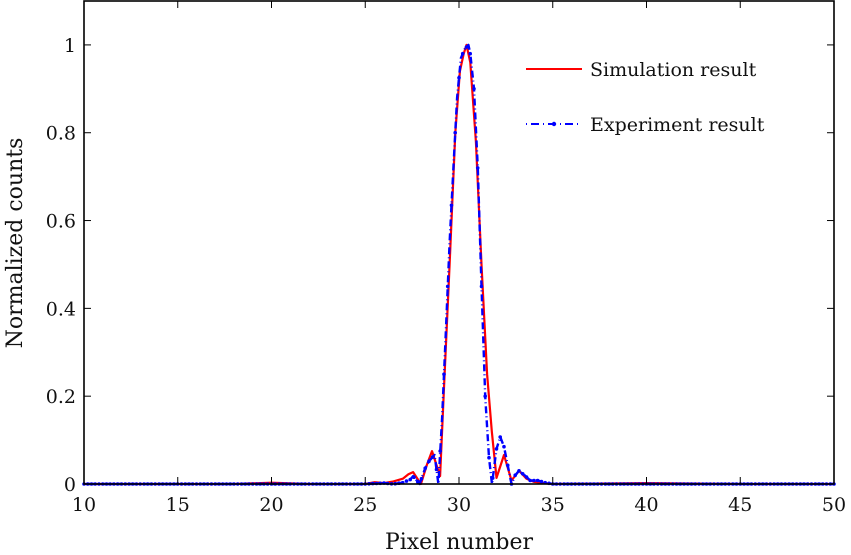 The width and height of the screenshot is (851, 555). I want to click on y-tick-label: 1, so click(70, 46).